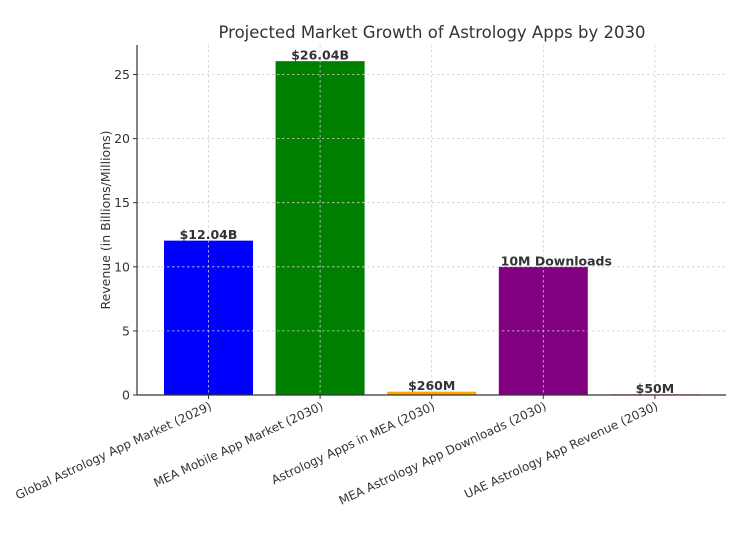 Image resolution: width=731 pixels, height=538 pixels. Describe the element at coordinates (556, 260) in the screenshot. I see `bar-value-label: 10M Downloads` at that location.